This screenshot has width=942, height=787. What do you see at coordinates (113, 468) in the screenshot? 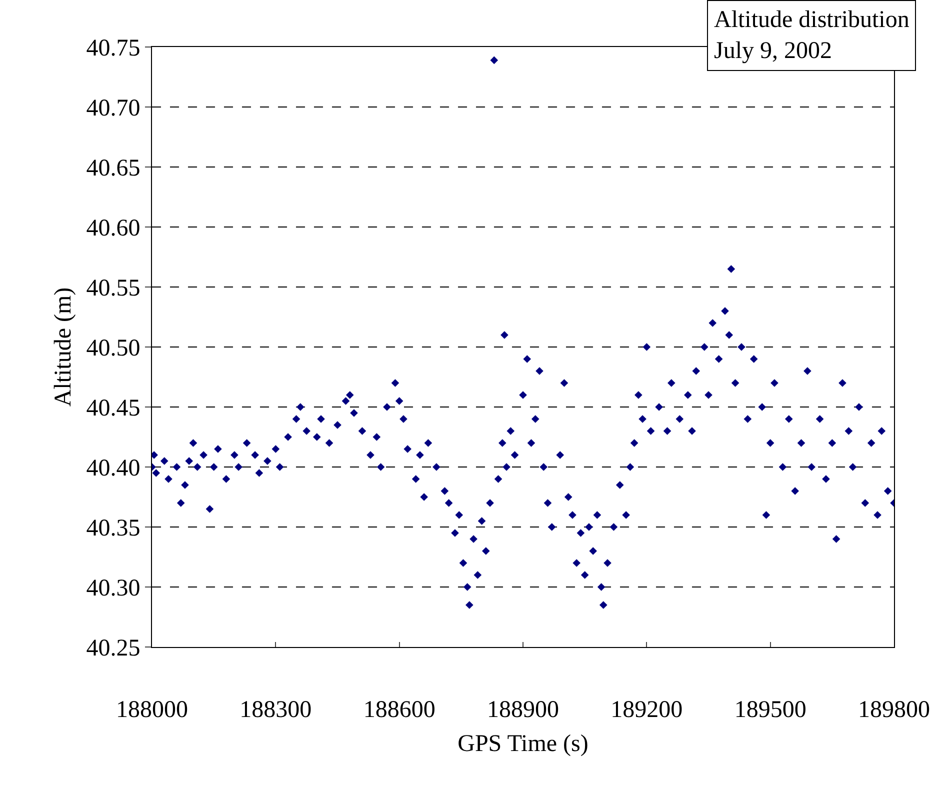
I see `y-tick-label: 40.40` at bounding box center [113, 468].